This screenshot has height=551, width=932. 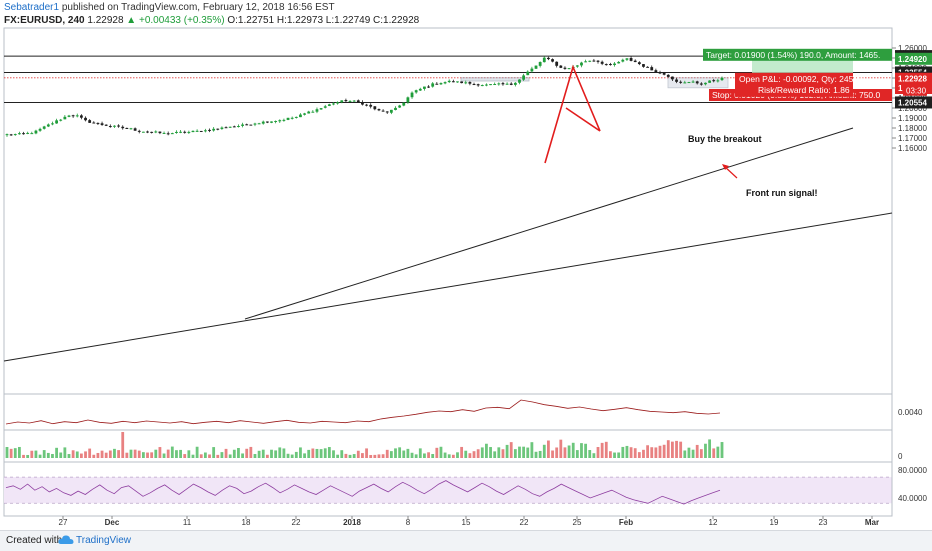 I want to click on flag-pattern-line, so click(x=572, y=114).